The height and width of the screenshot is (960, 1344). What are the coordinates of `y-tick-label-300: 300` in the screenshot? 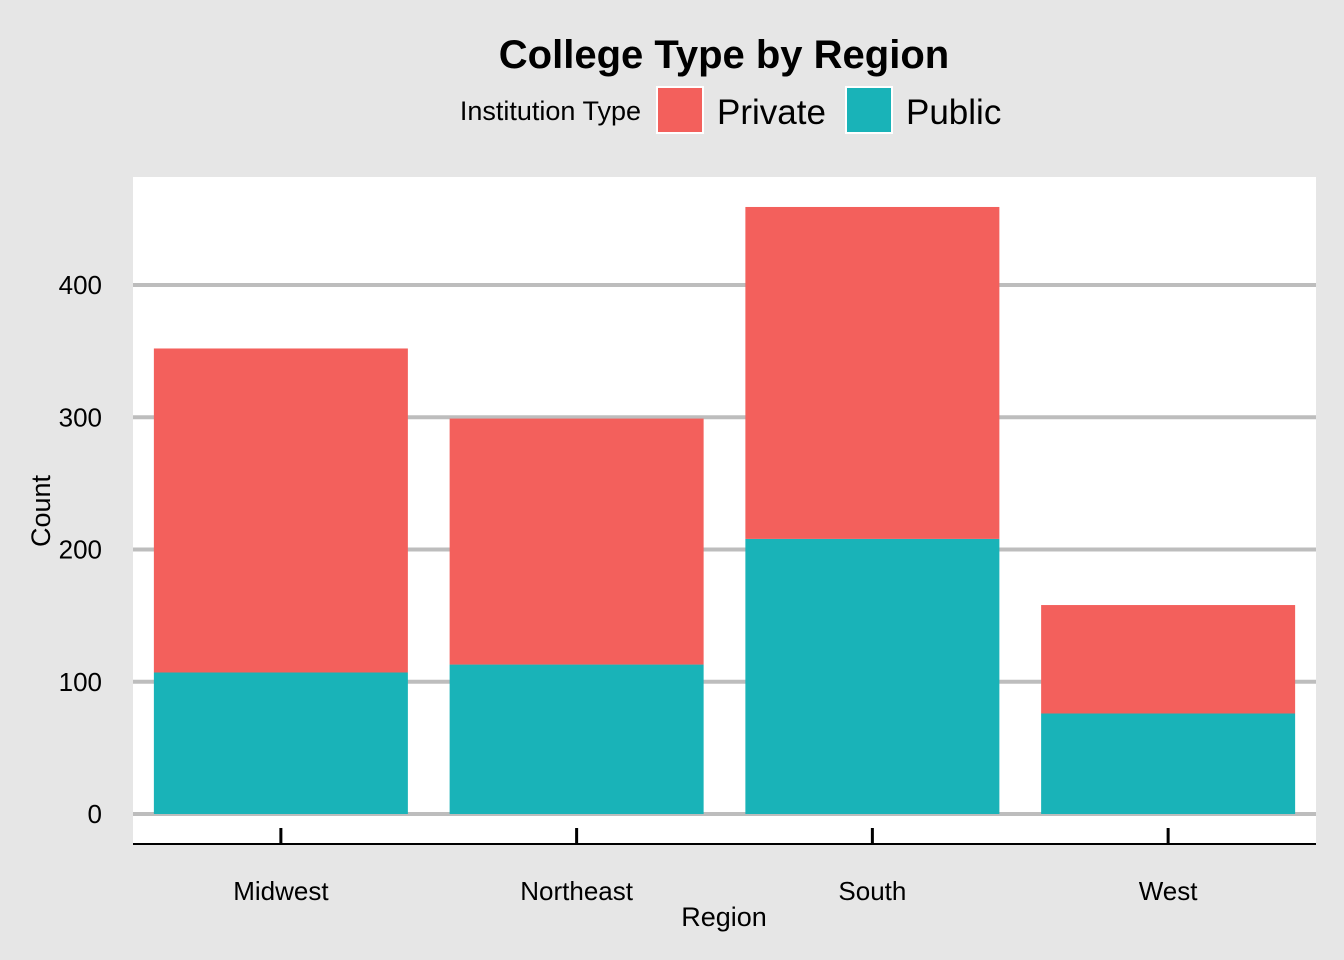 It's located at (80, 417).